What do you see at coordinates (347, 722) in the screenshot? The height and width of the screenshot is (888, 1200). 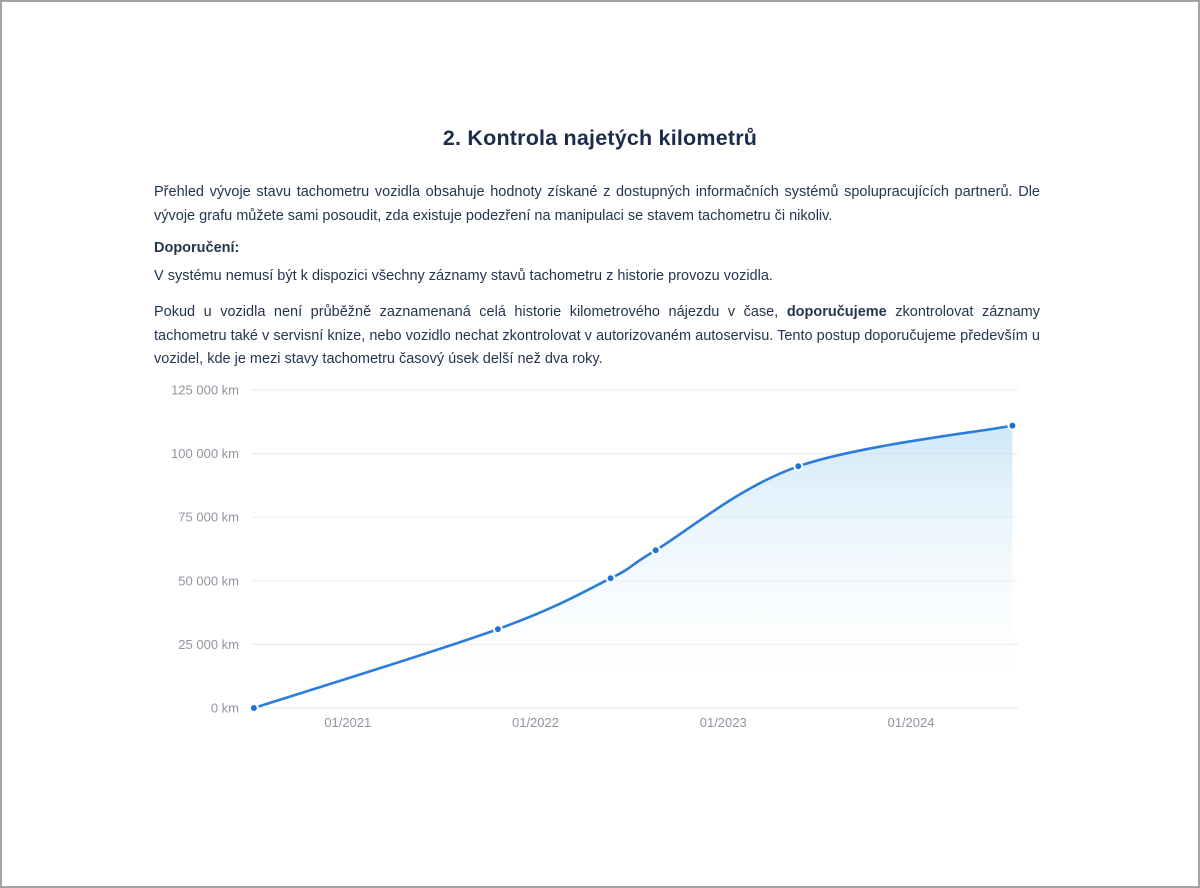 I see `x-tick-label: 01/2021` at bounding box center [347, 722].